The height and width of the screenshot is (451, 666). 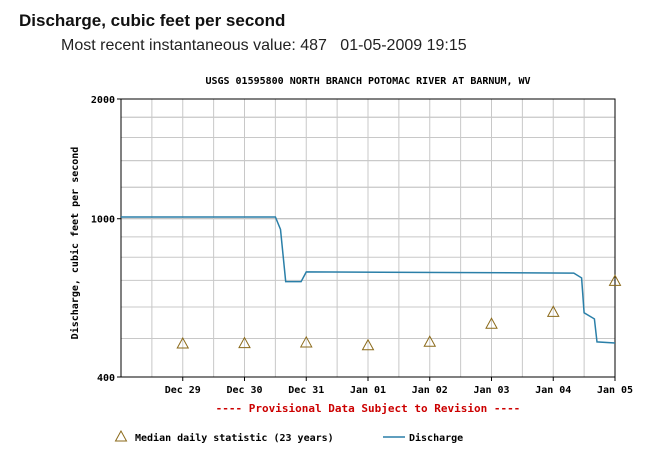 I want to click on page-title: Discharge, cubic feet per second, so click(x=152, y=20).